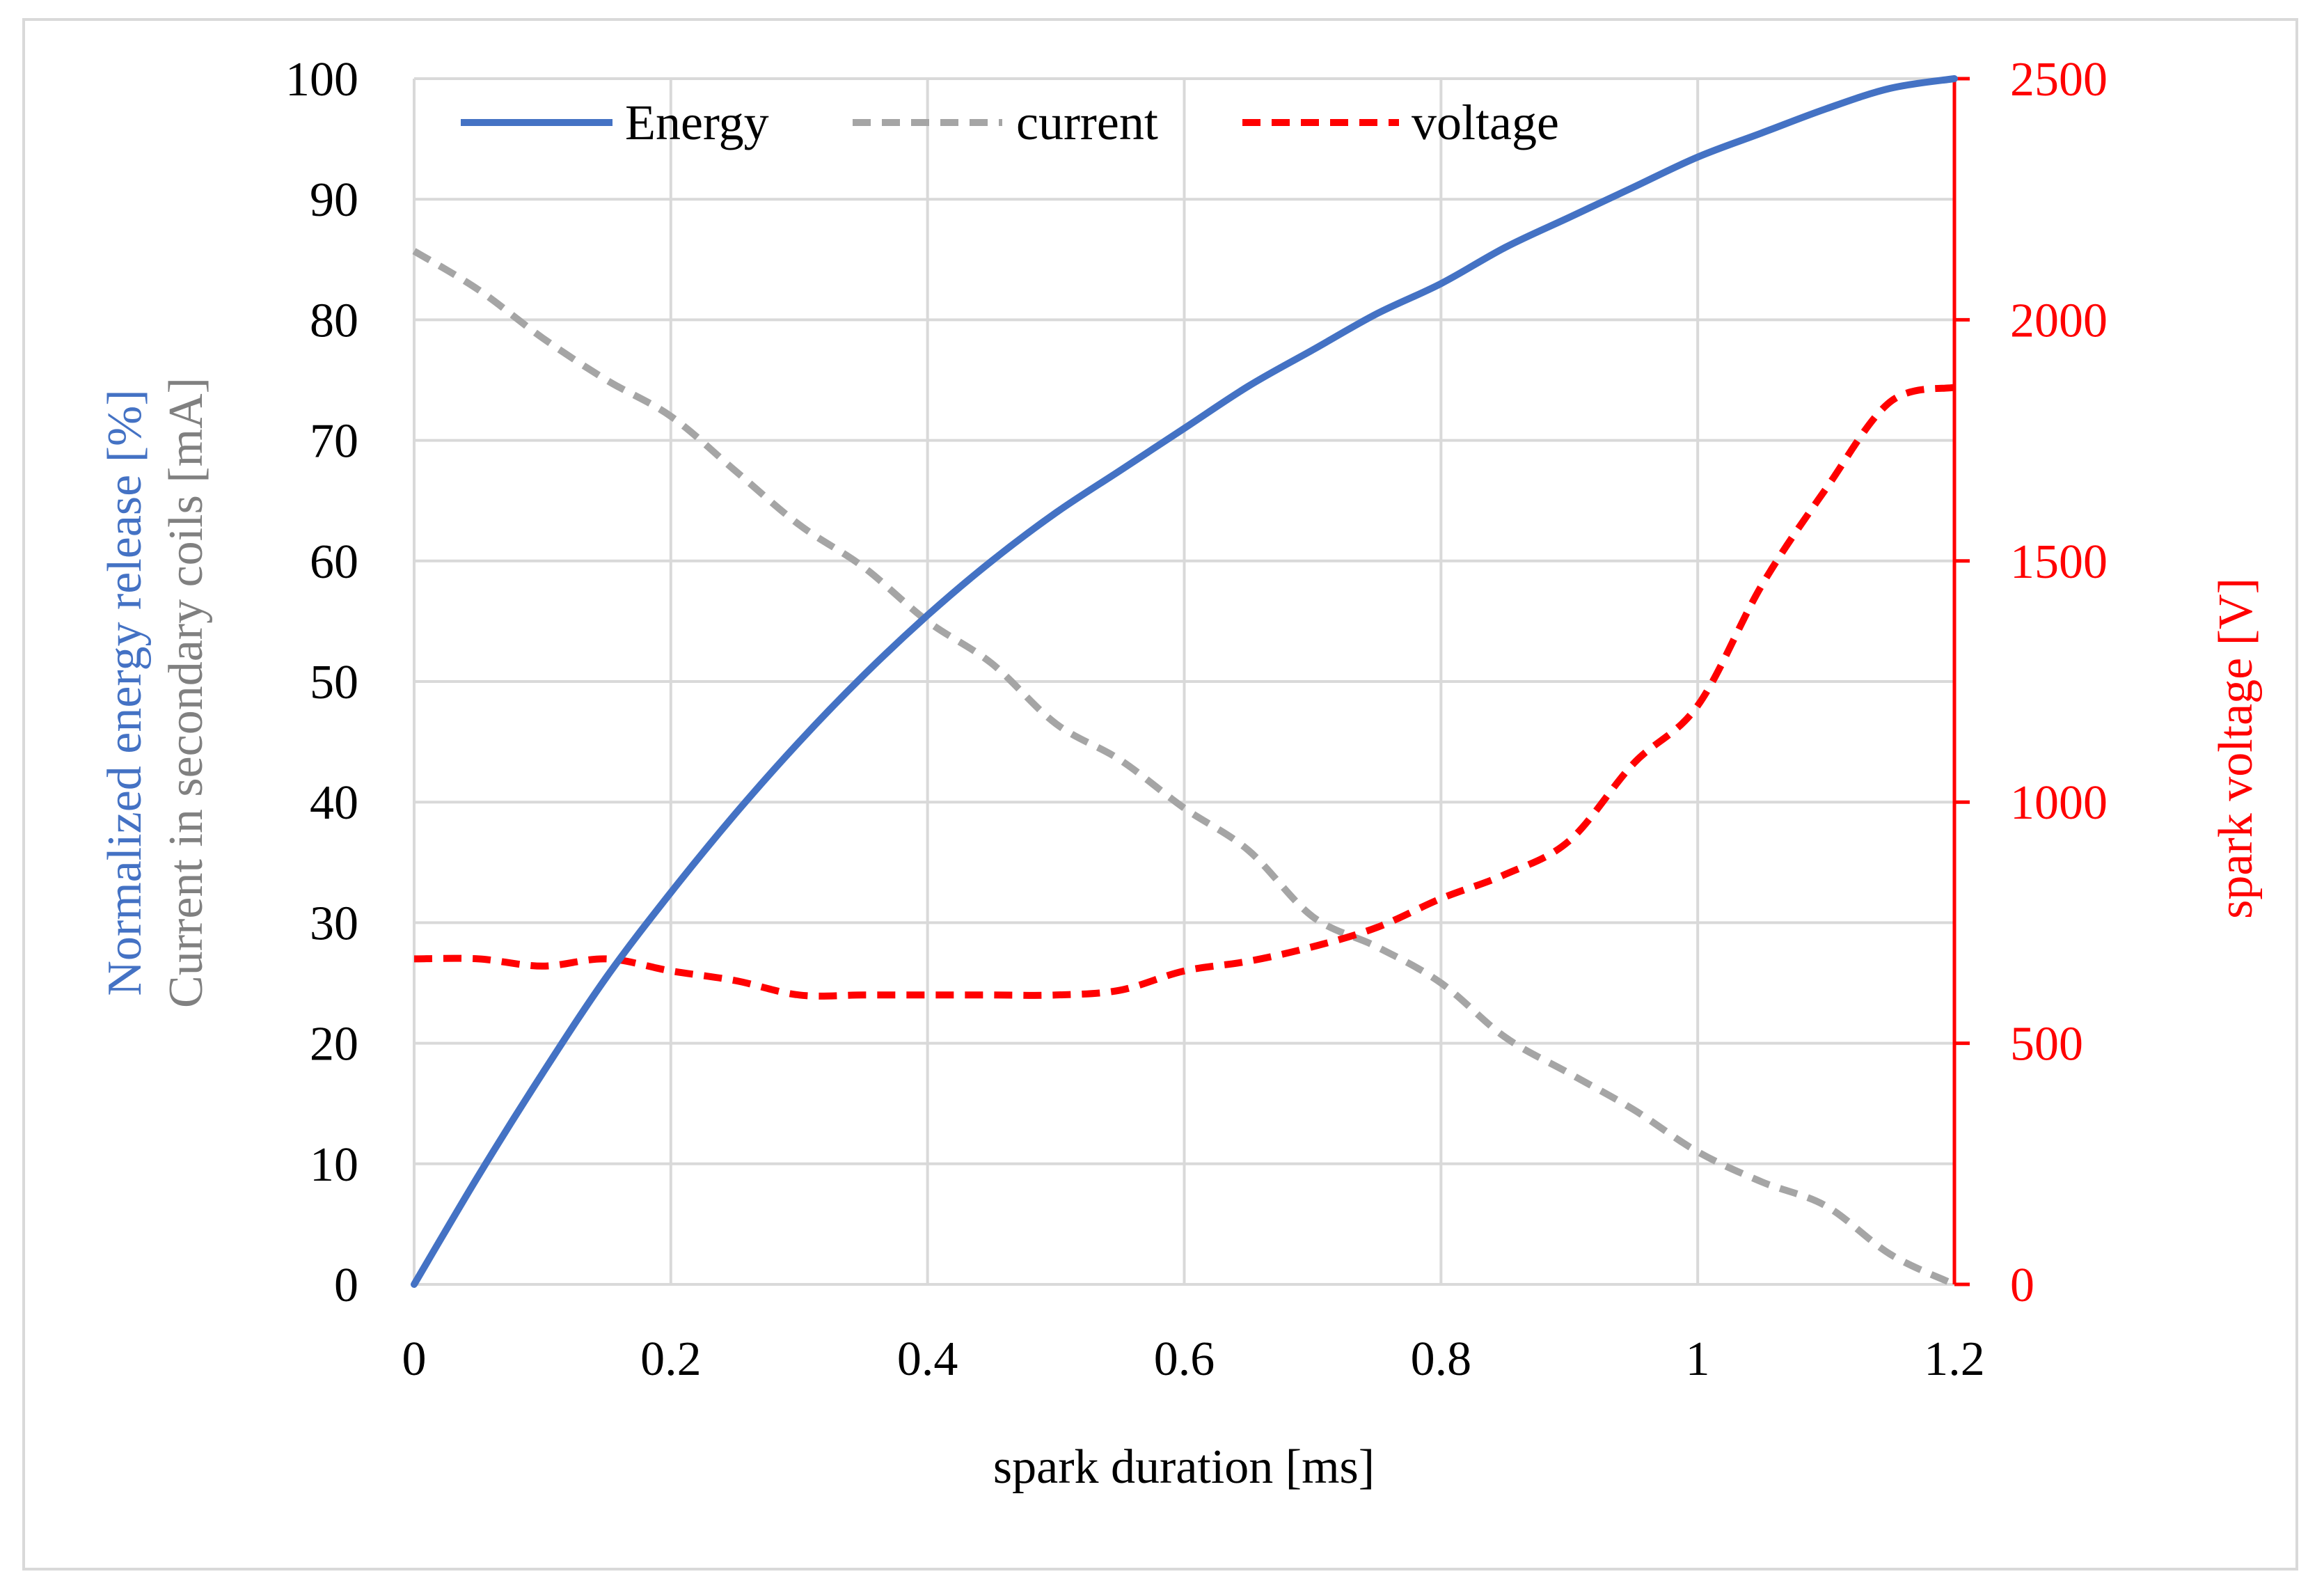  Describe the element at coordinates (334, 1044) in the screenshot. I see `y-left-tick-label: 20` at that location.